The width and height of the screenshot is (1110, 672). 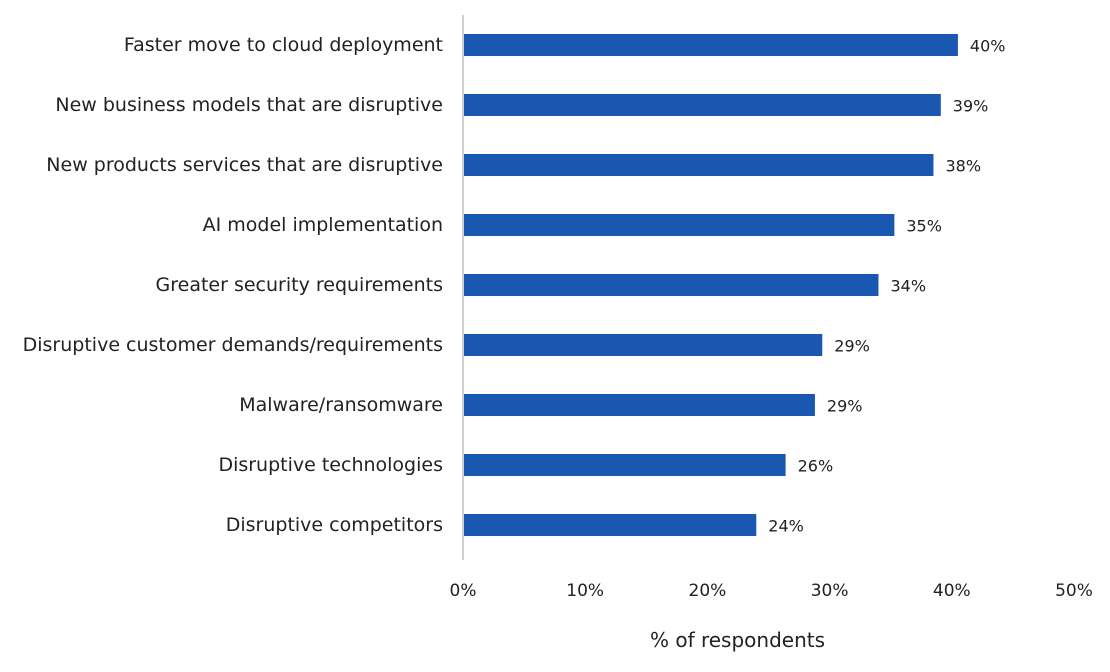 What do you see at coordinates (249, 105) in the screenshot?
I see `category-label: New business models that are disruptive` at bounding box center [249, 105].